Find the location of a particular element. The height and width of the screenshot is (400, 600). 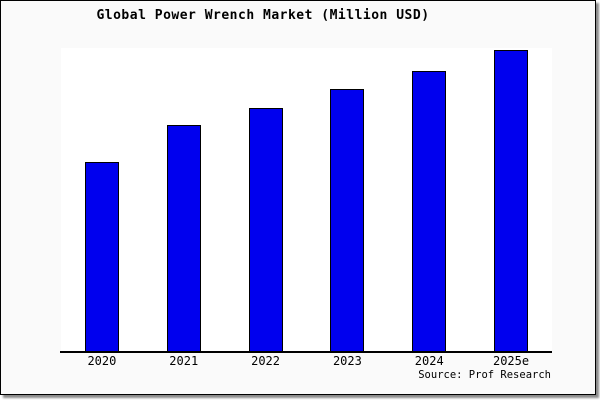

x-axis-label-2025e: 2025e is located at coordinates (511, 361).